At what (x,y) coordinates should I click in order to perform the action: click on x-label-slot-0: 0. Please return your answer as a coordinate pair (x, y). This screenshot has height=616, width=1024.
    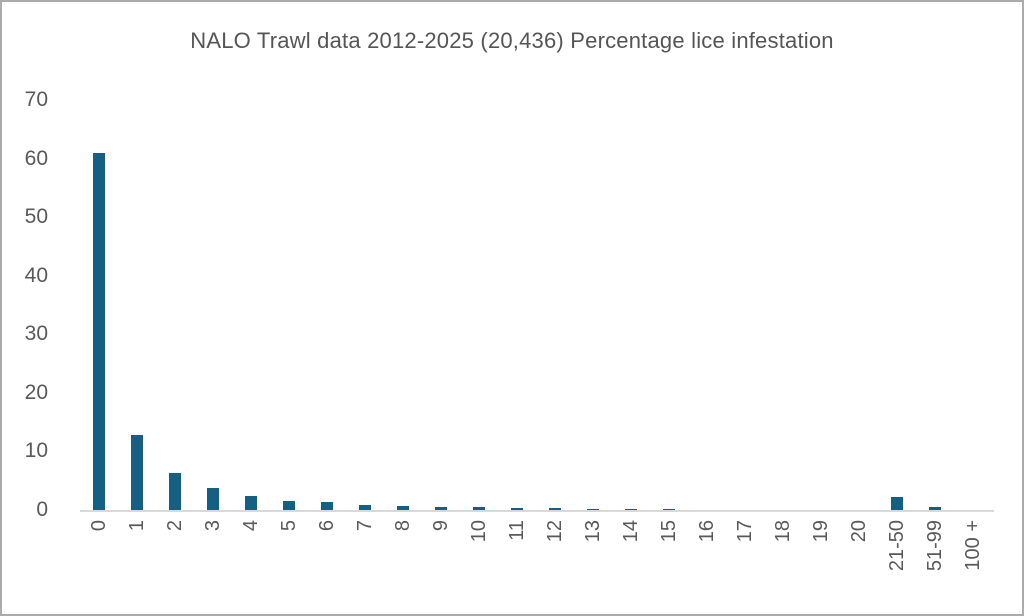
    Looking at the image, I should click on (99, 525).